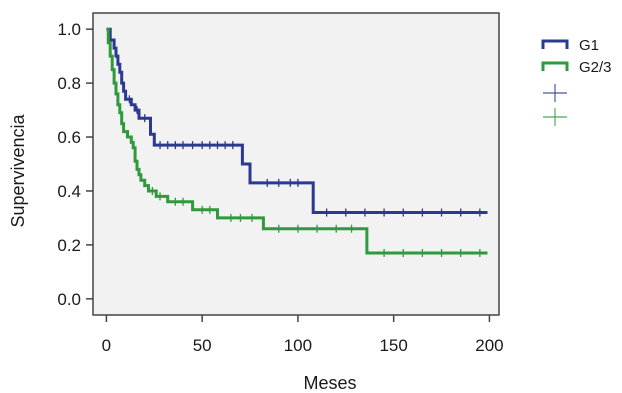 The width and height of the screenshot is (622, 393). I want to click on x-tick-label: 200, so click(489, 345).